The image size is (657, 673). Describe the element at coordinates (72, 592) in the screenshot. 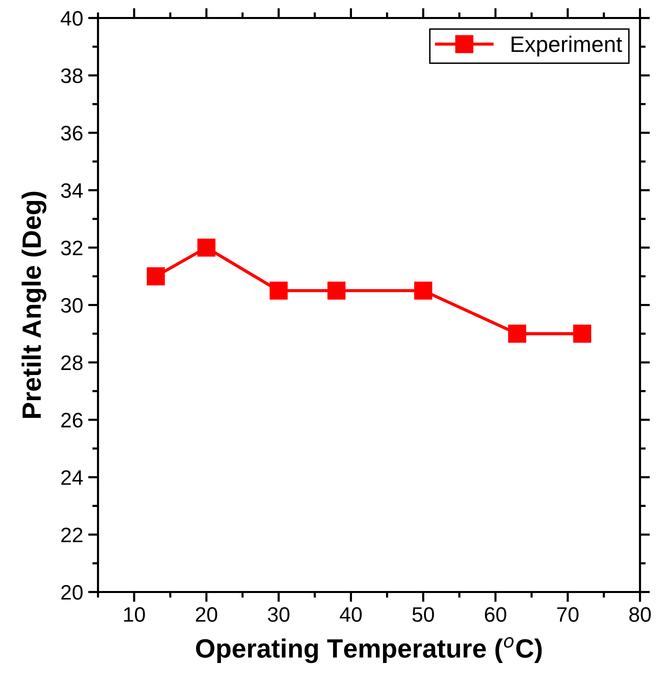

I see `y-tick-label: 20` at that location.